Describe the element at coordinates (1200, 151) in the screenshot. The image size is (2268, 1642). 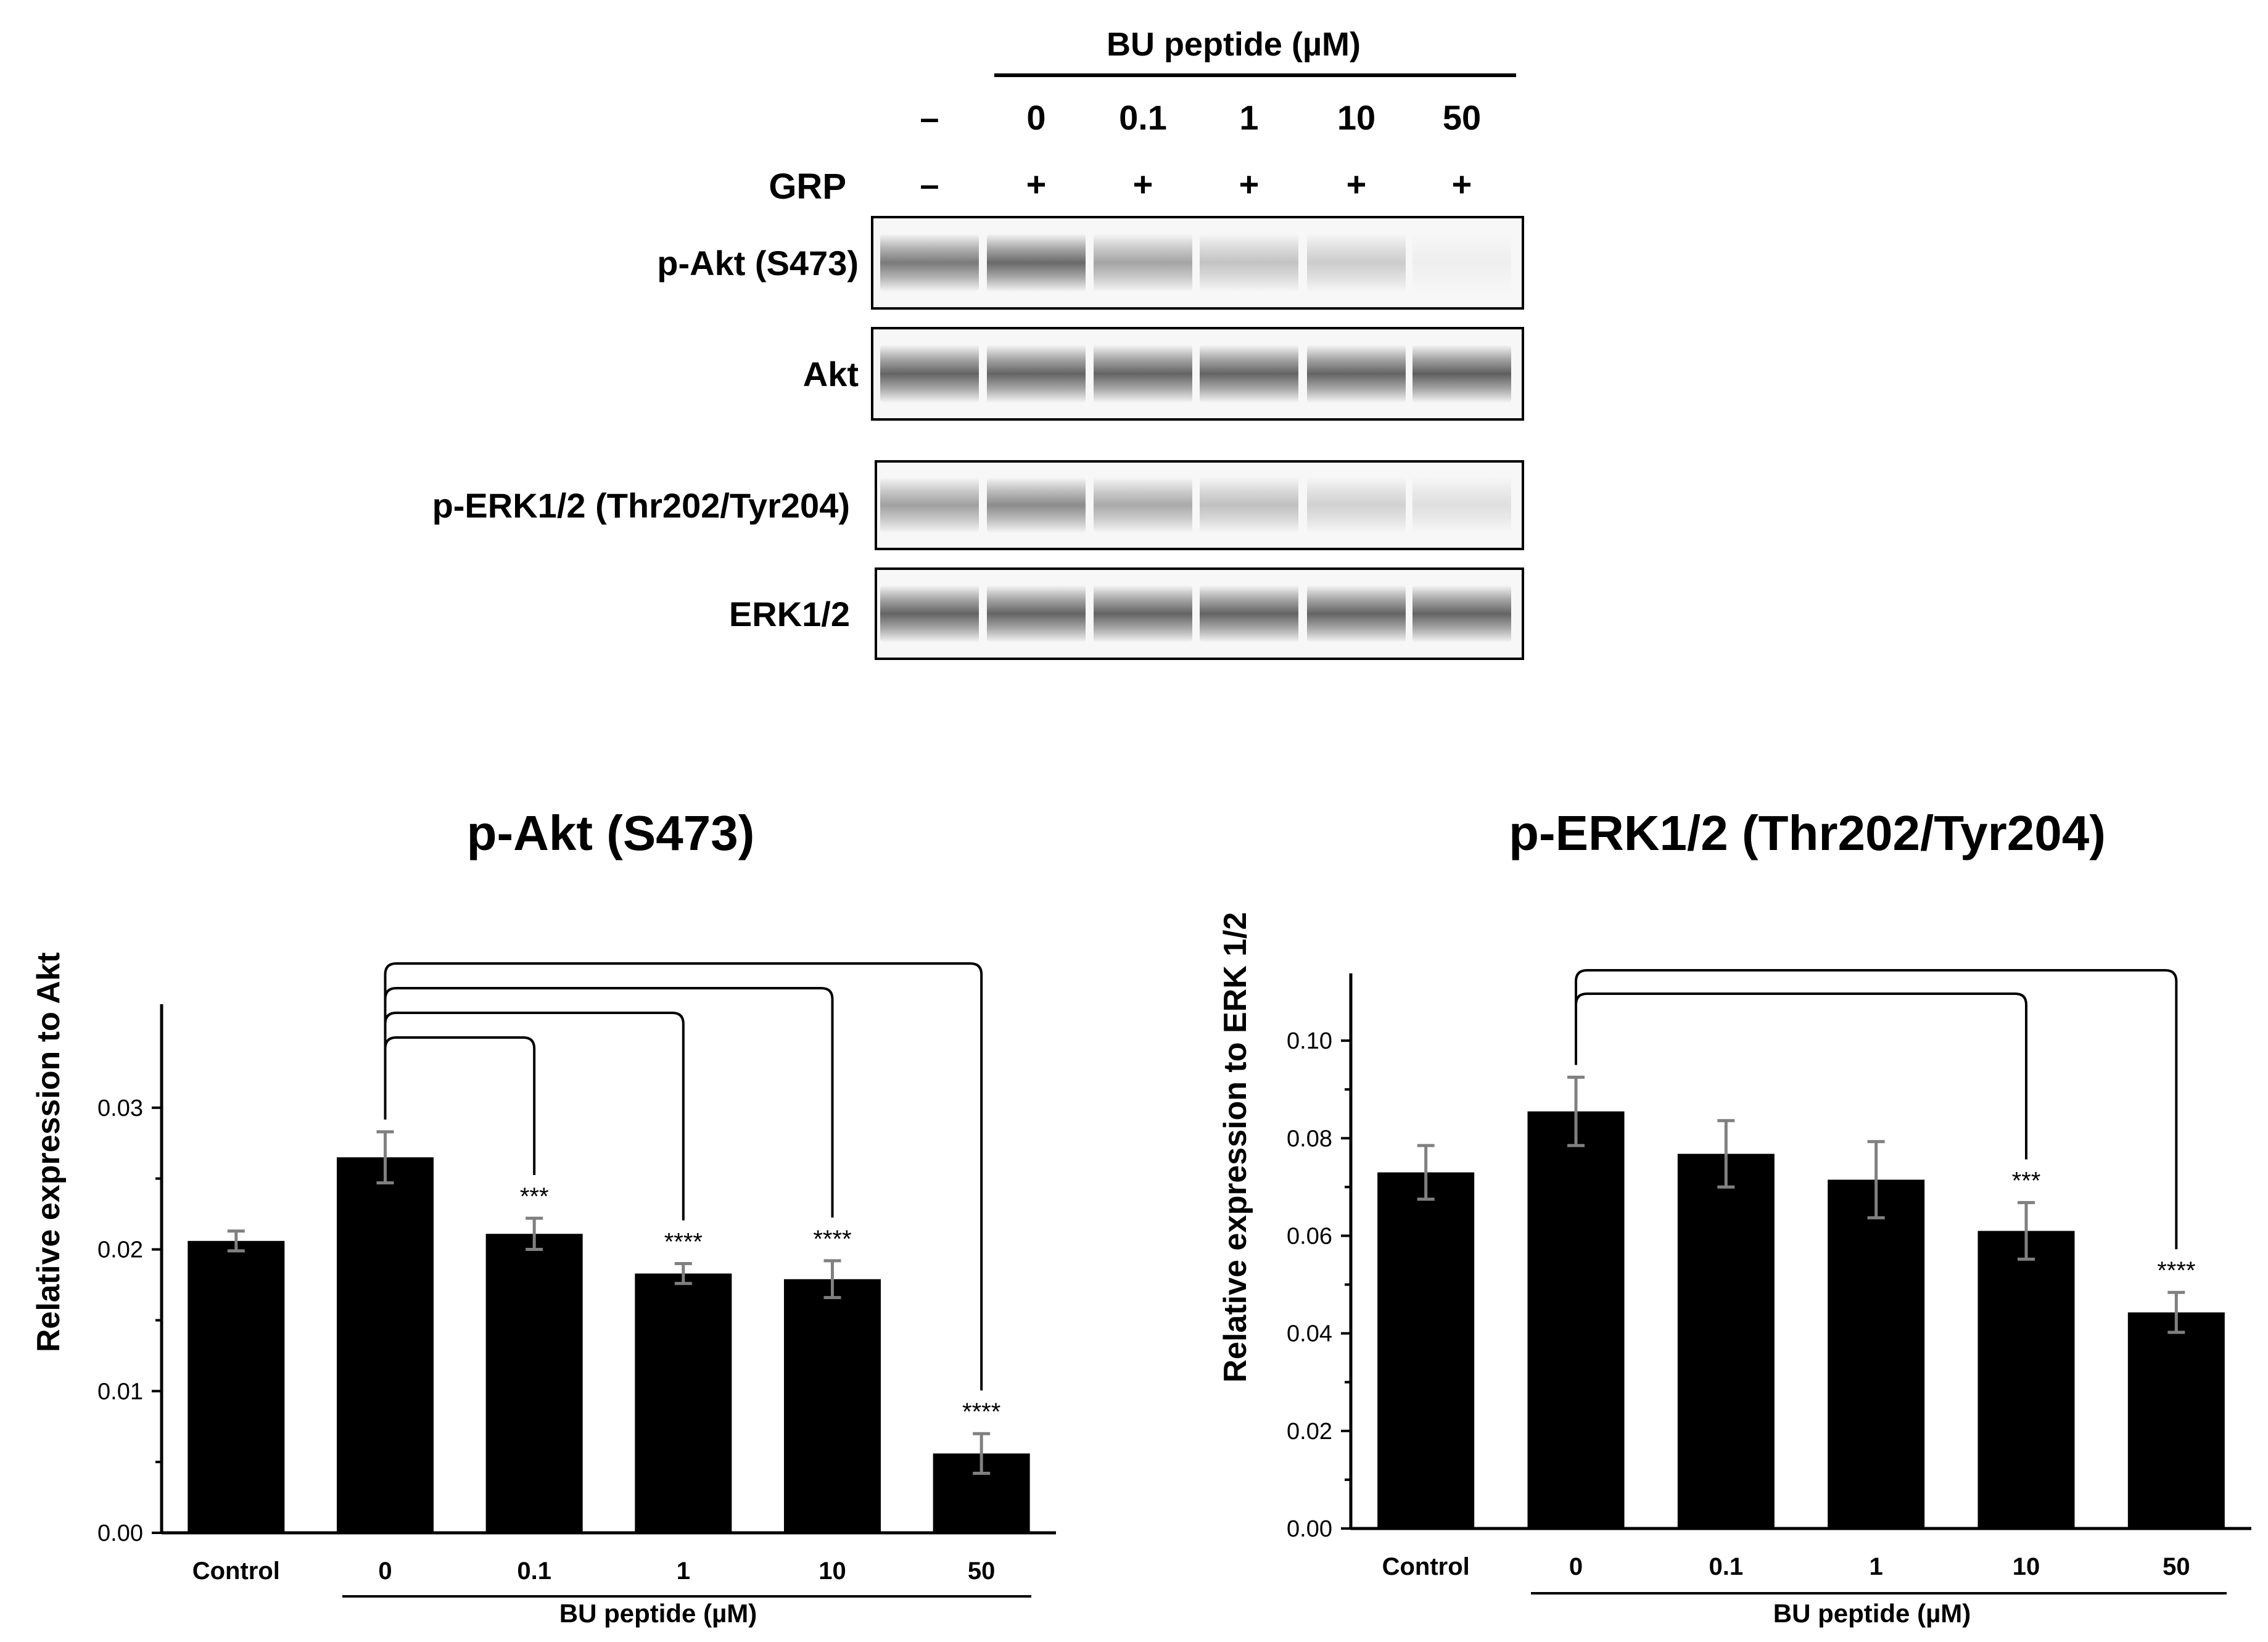
I see `blot-columns: – 0 0.1 1 10 50 – + + + + +` at that location.